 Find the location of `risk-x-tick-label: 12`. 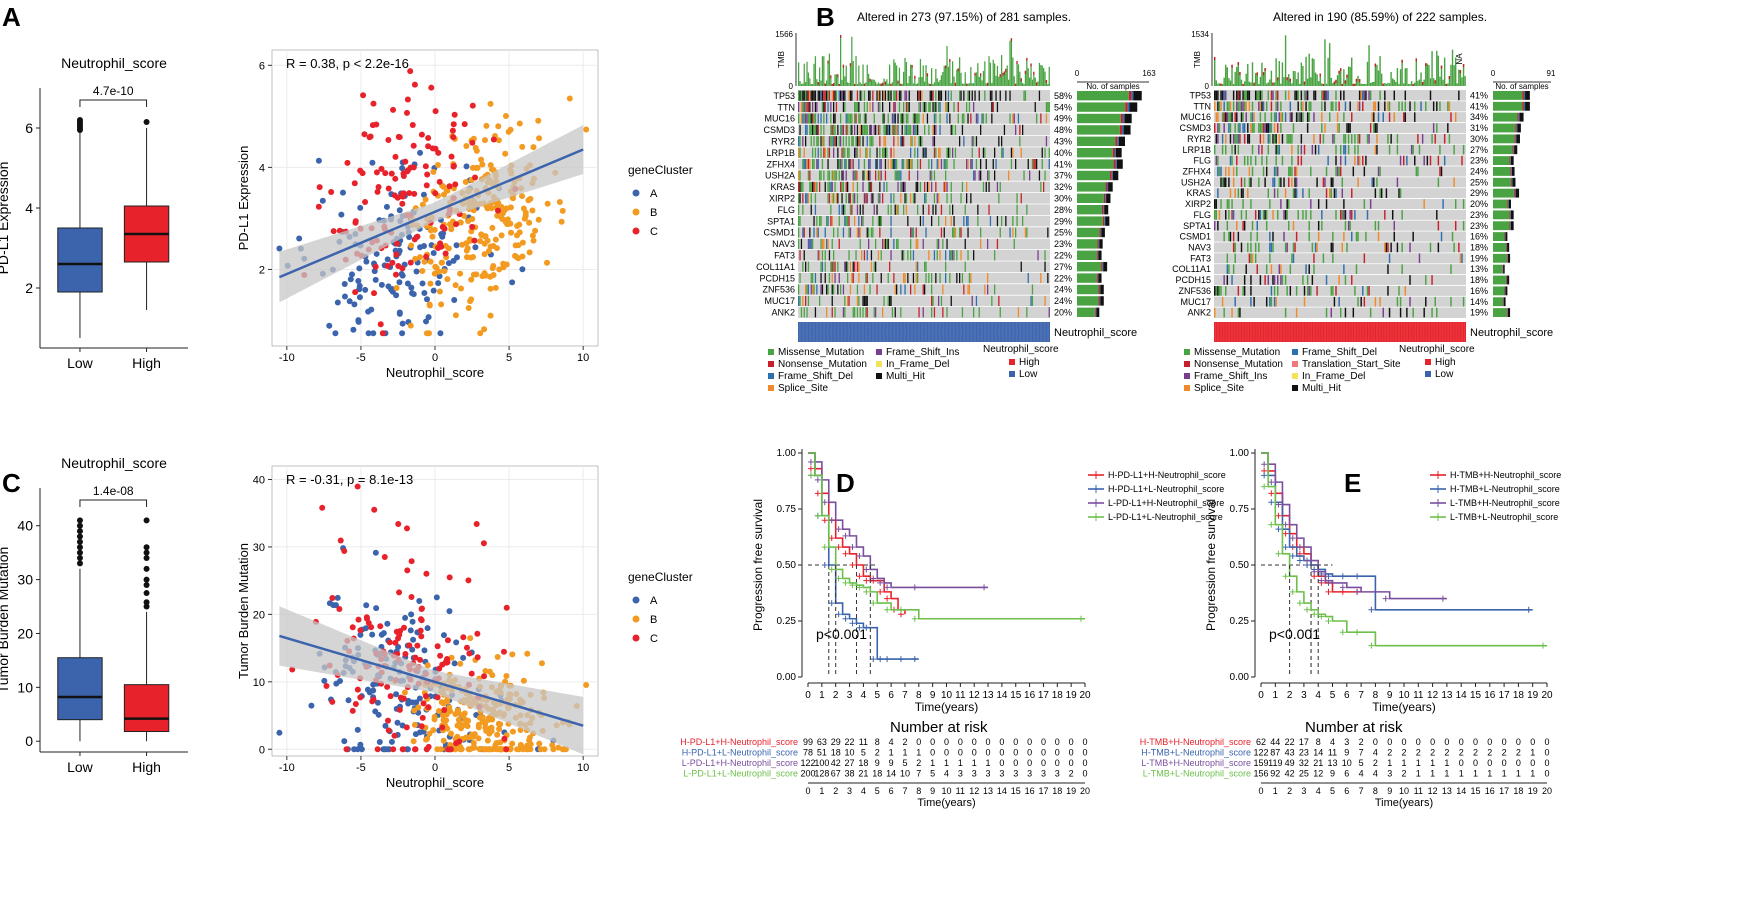

risk-x-tick-label: 12 is located at coordinates (1433, 791).